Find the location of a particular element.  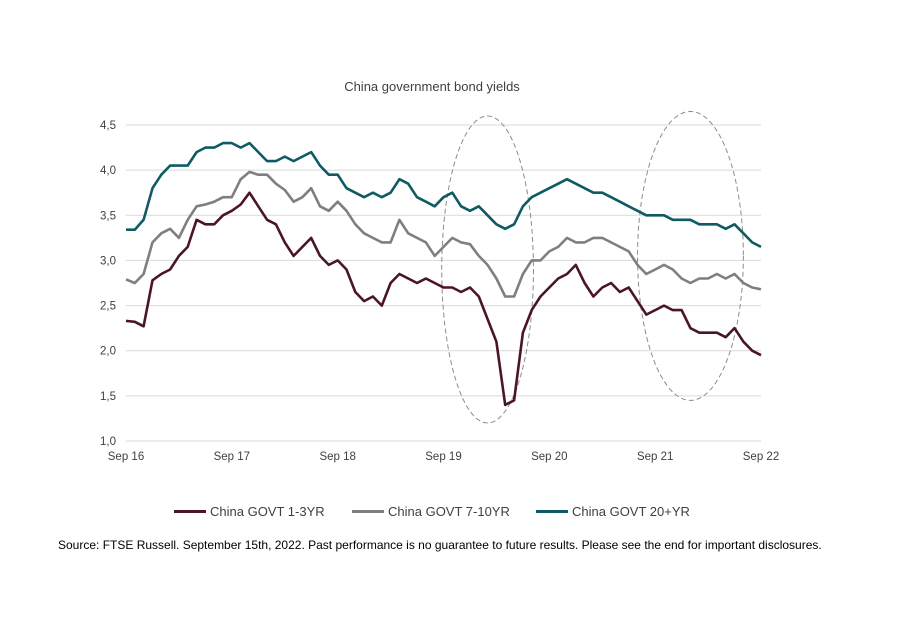

y-tick-label: 1,0 is located at coordinates (108, 442).